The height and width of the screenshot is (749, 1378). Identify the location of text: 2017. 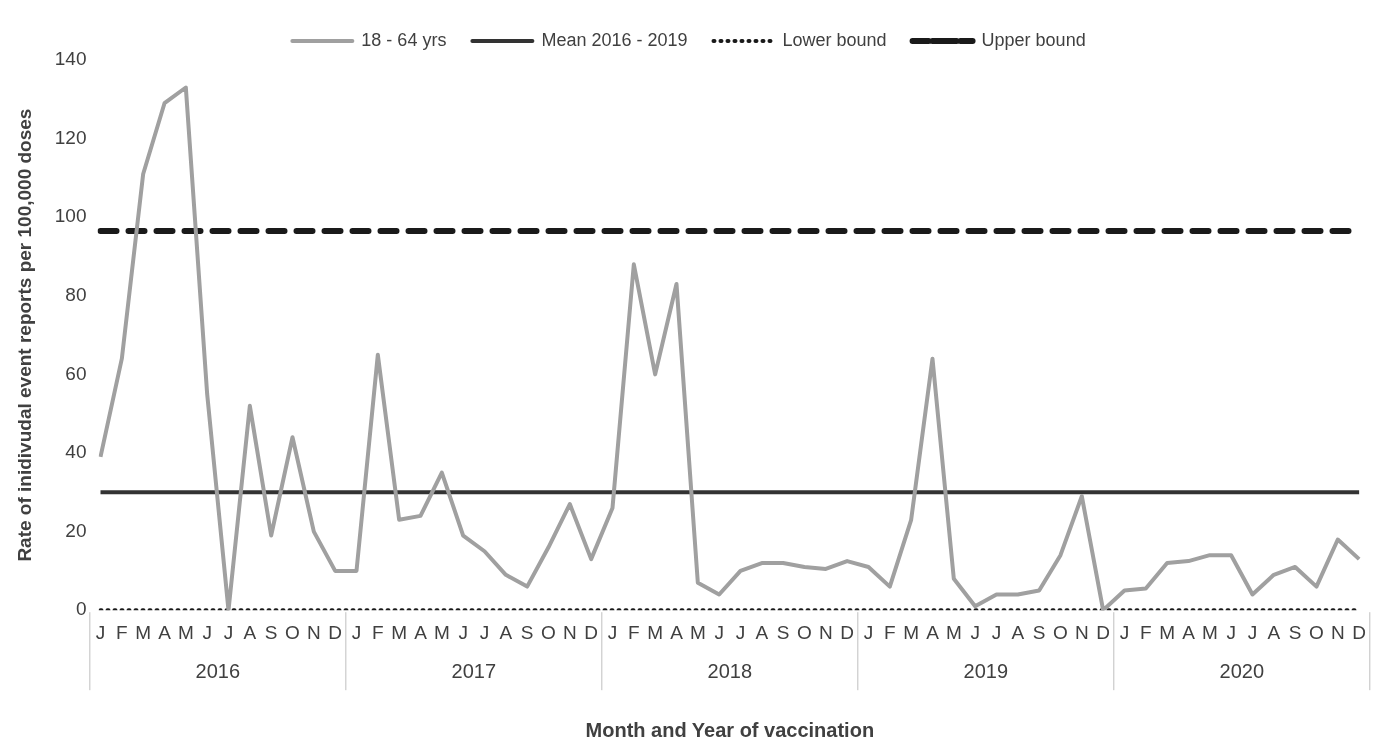
(474, 670).